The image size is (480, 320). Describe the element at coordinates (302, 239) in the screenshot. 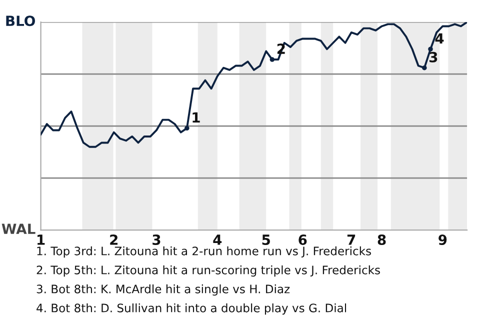

I see `x-tick-label: 6` at that location.